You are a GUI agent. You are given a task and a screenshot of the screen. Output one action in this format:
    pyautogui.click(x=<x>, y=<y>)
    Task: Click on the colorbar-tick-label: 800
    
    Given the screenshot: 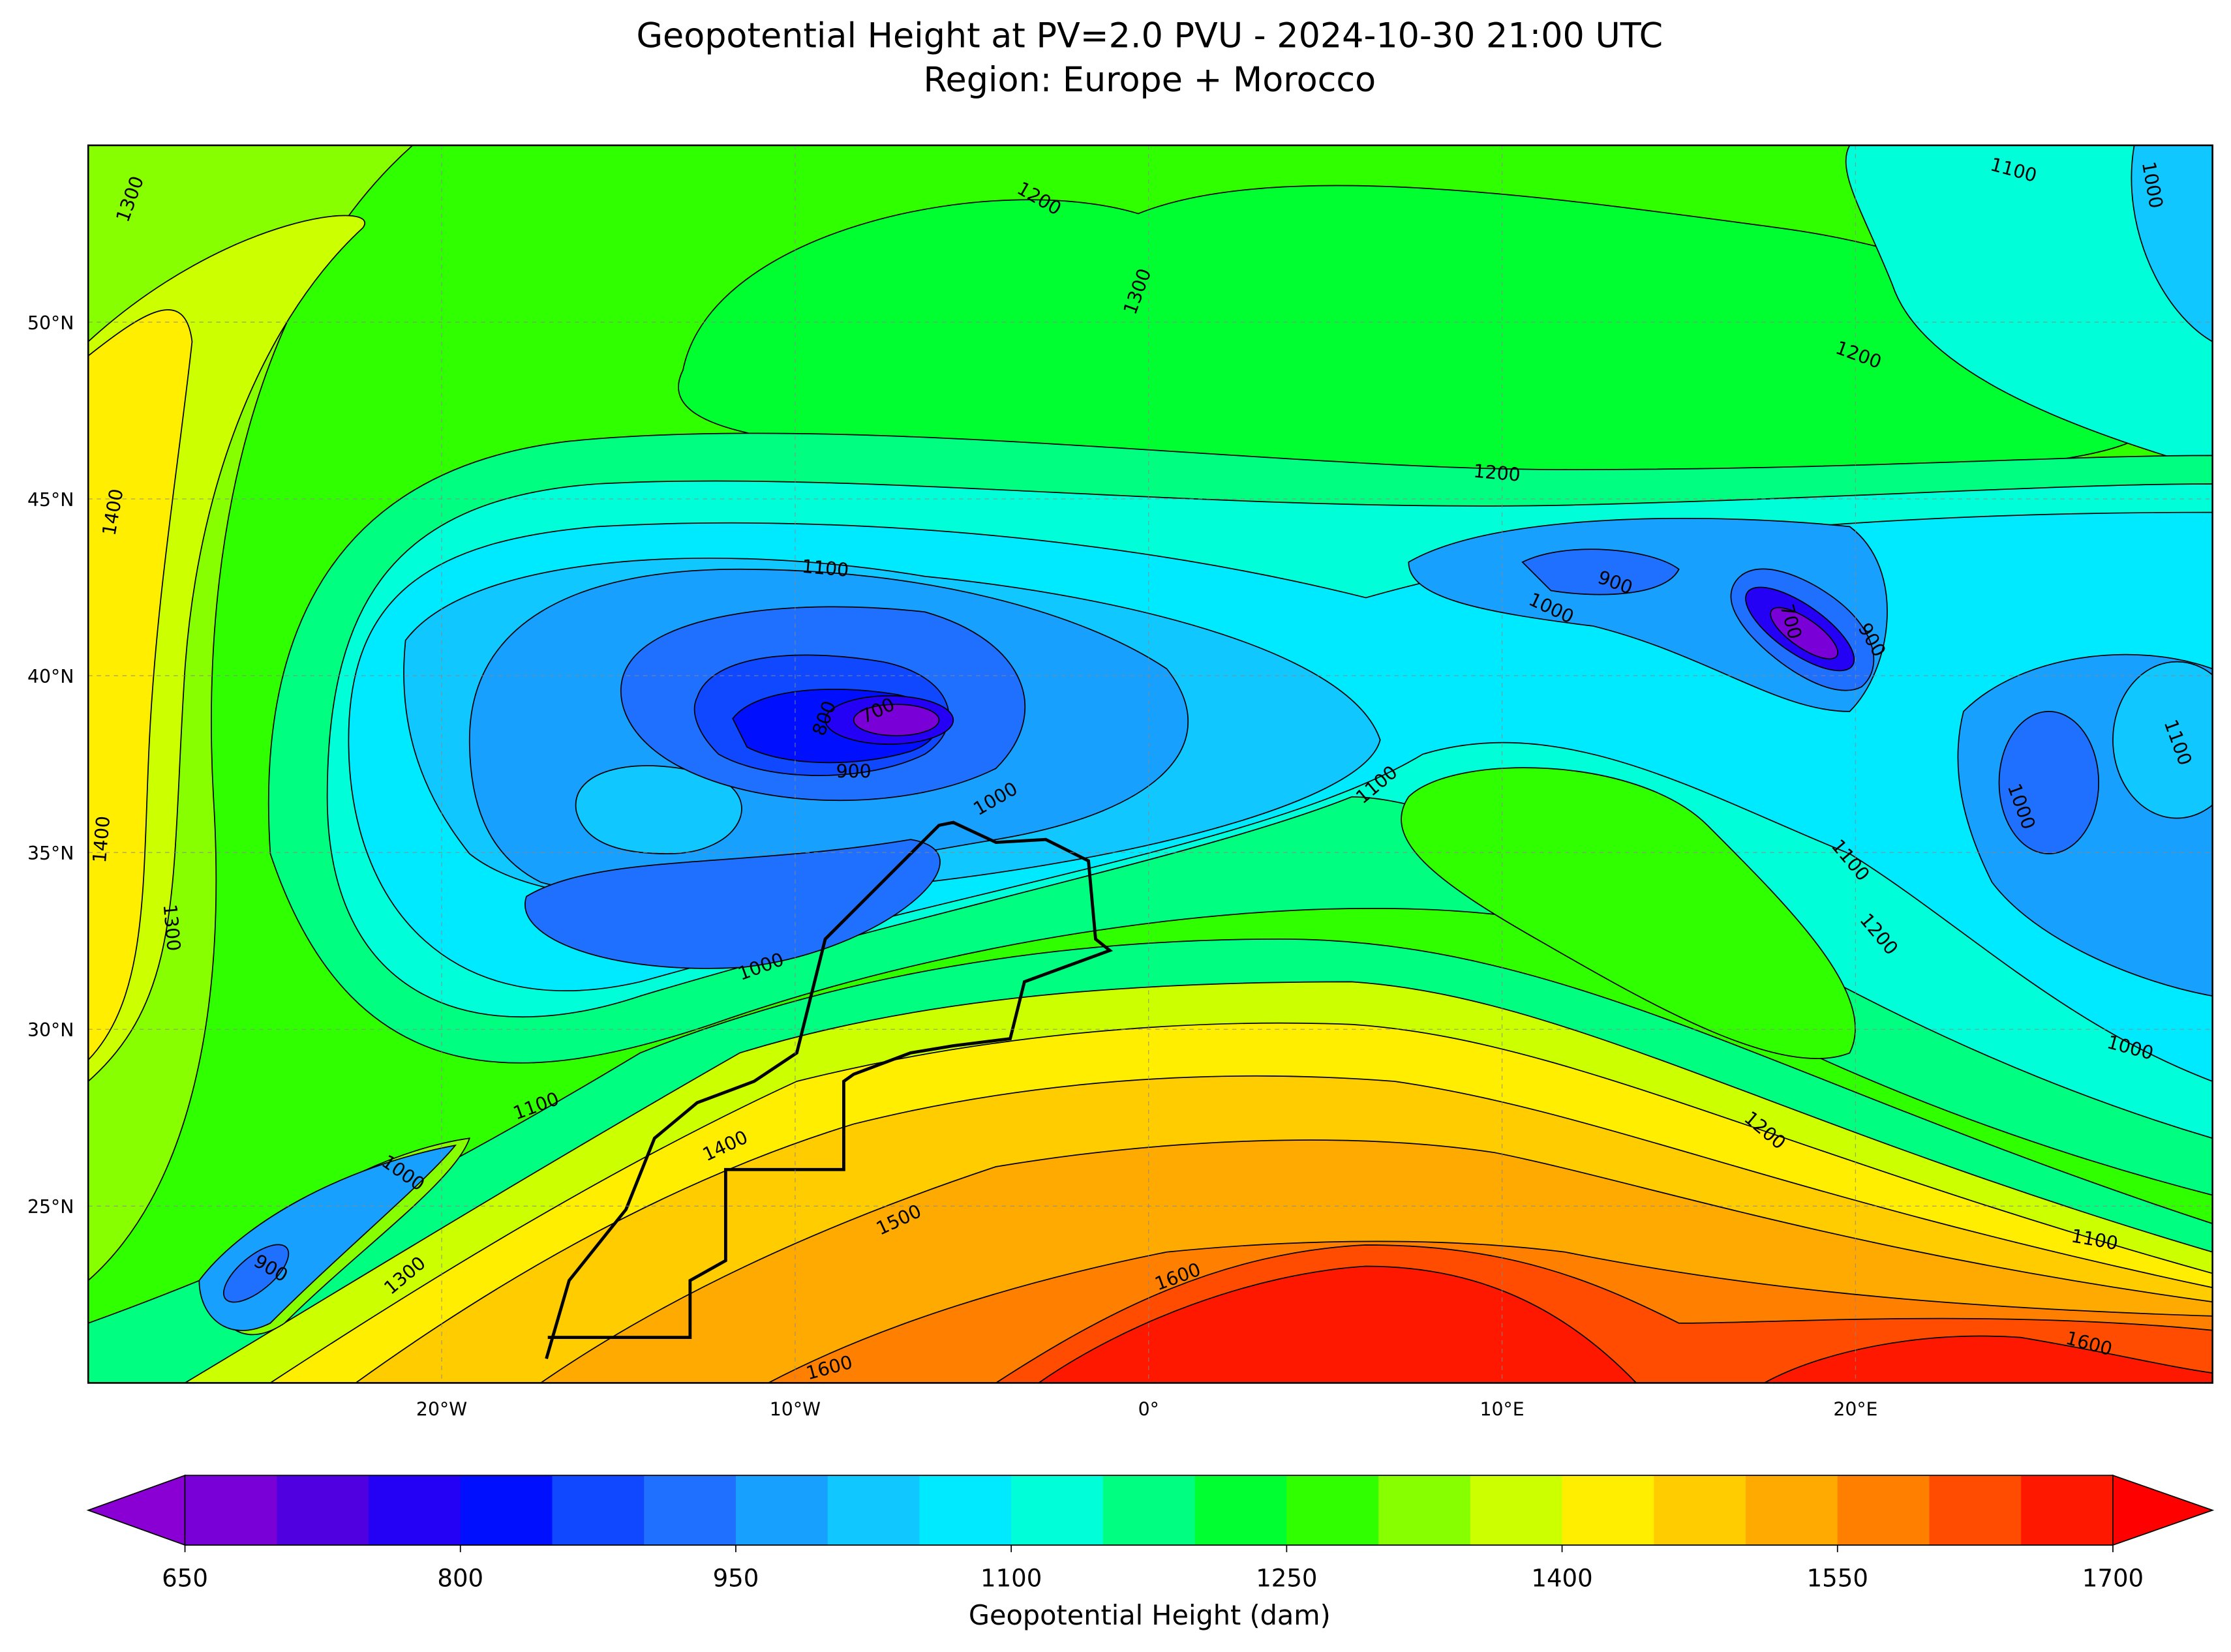 What is the action you would take?
    pyautogui.click(x=460, y=1578)
    